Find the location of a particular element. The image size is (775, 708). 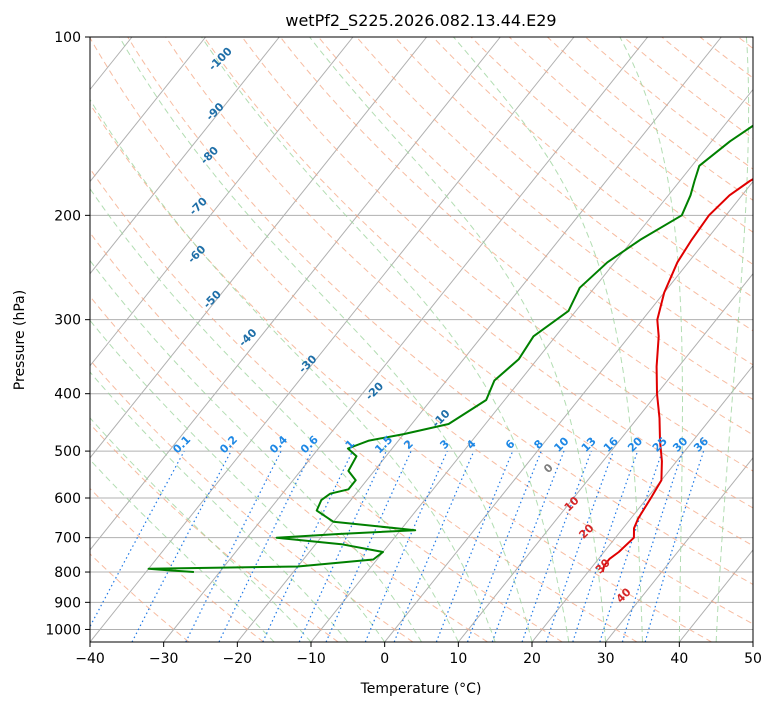

mixing-ratio-label: 13 is located at coordinates (589, 445).